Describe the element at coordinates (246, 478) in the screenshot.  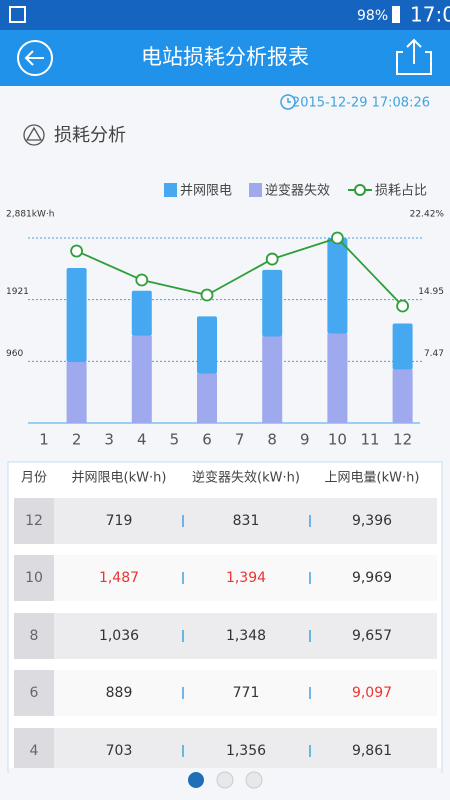
I see `table-header: 逆变器失效(kW·h)` at that location.